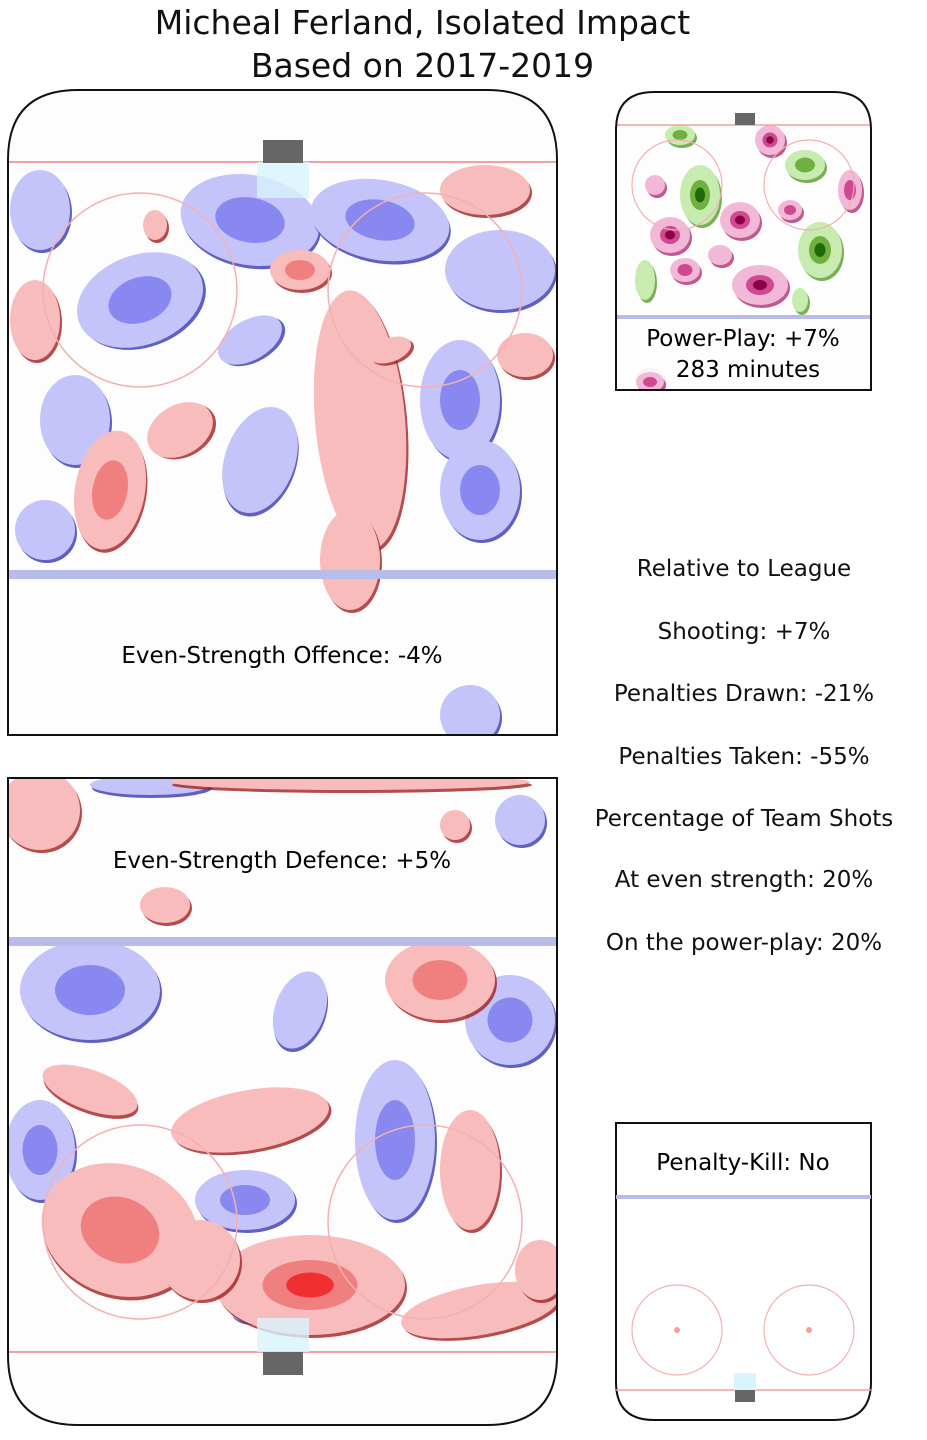  I want to click on power-play-contours, so click(743, 241).